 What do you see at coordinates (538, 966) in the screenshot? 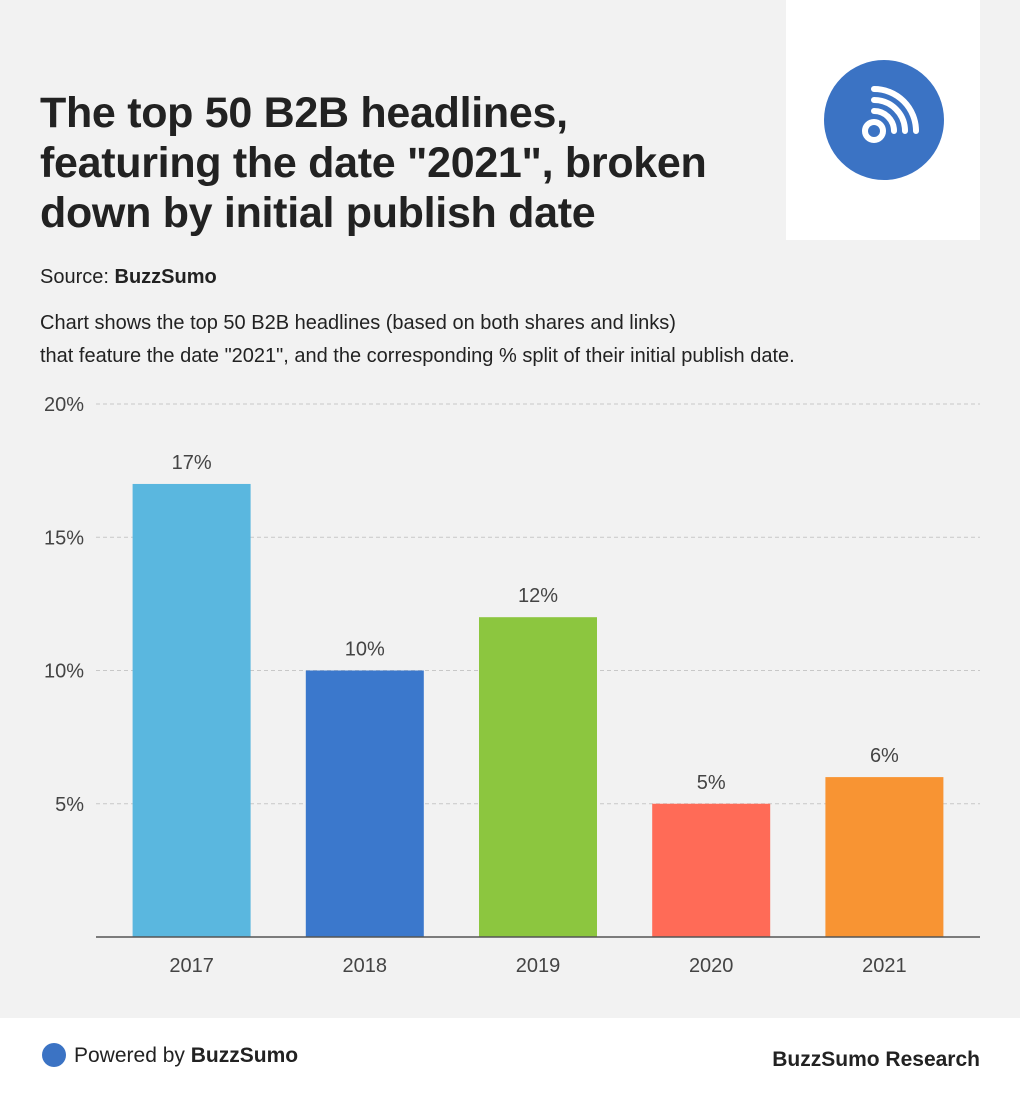
I see `x-tick-label: 2019` at bounding box center [538, 966].